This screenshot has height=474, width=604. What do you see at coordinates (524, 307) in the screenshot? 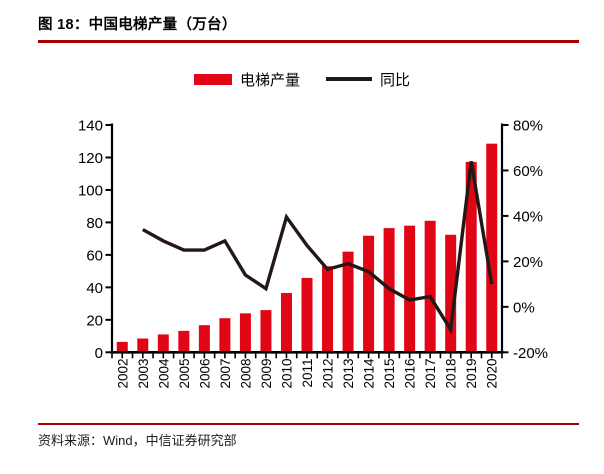
I see `right-tick-label: 0%` at bounding box center [524, 307].